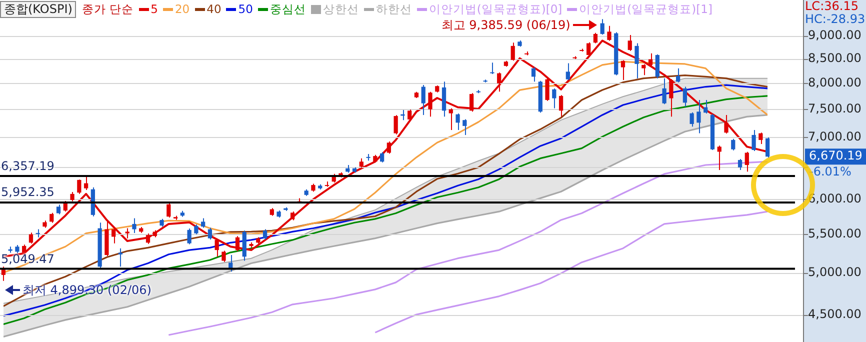  Describe the element at coordinates (394, 9) in the screenshot. I see `legend-label: 하한선` at that location.